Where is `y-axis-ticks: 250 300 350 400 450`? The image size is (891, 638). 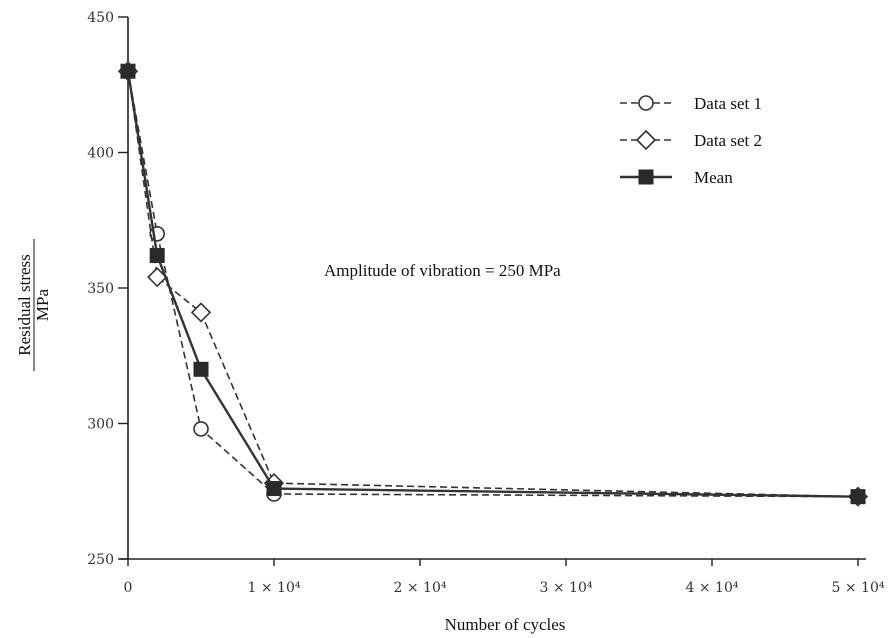 y-axis-ticks: 250 300 350 400 450 is located at coordinates (107, 289).